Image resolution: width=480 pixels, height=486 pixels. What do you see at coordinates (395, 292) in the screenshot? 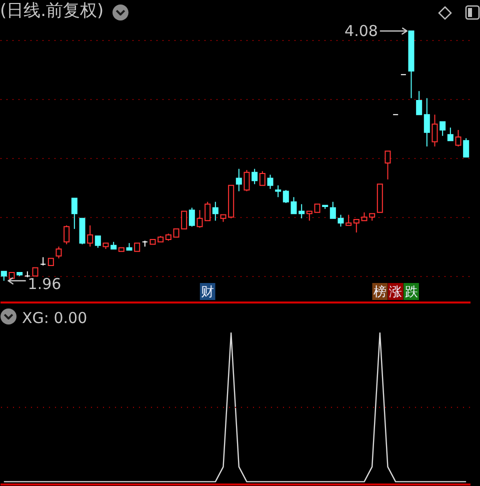
I see `text: 涨` at bounding box center [395, 292].